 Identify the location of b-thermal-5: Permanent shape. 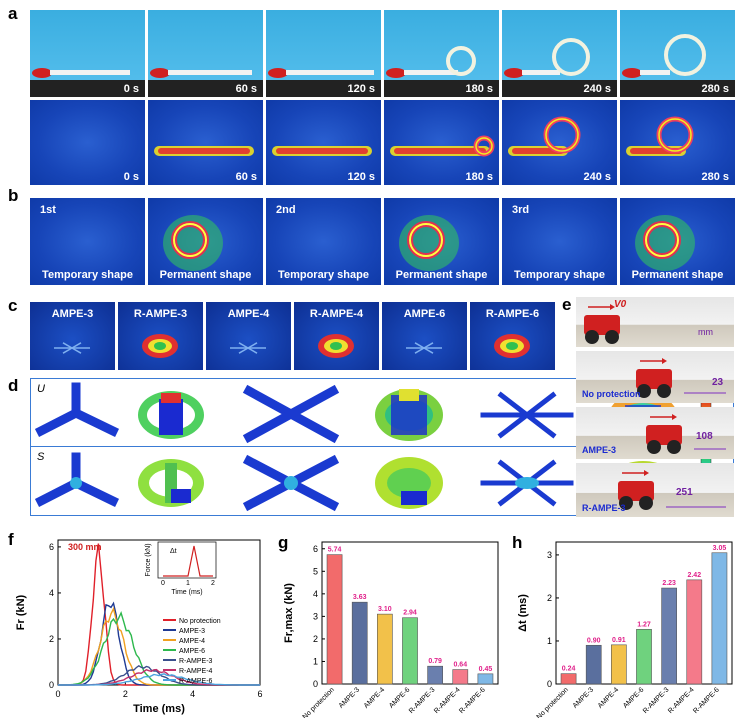
(677, 241).